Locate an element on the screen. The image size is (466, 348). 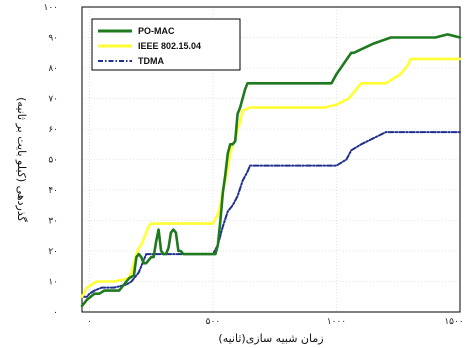
y-axis-ticks: ۰ ۱۰ ۲۰ ۳۰ ۴۰ ۵۰ ۶۰ ۷۰ ۸۰ ۹۰ ۱۰۰ is located at coordinates (50, 160).